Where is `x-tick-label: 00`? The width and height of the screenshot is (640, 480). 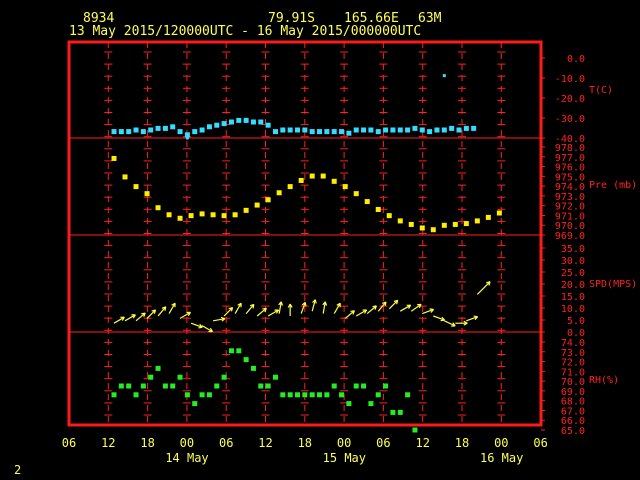
x-tick-label: 00 is located at coordinates (501, 443).